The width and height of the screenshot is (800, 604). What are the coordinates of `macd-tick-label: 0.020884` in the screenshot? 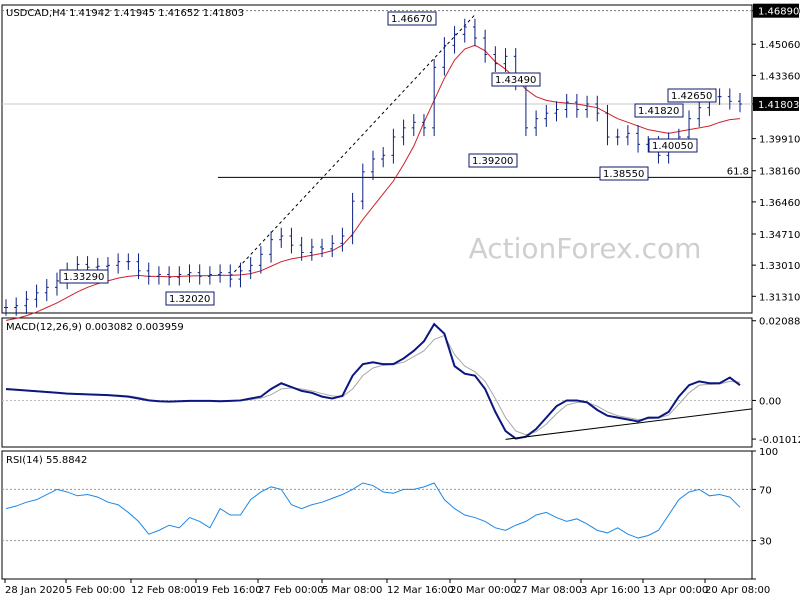 It's located at (779, 322).